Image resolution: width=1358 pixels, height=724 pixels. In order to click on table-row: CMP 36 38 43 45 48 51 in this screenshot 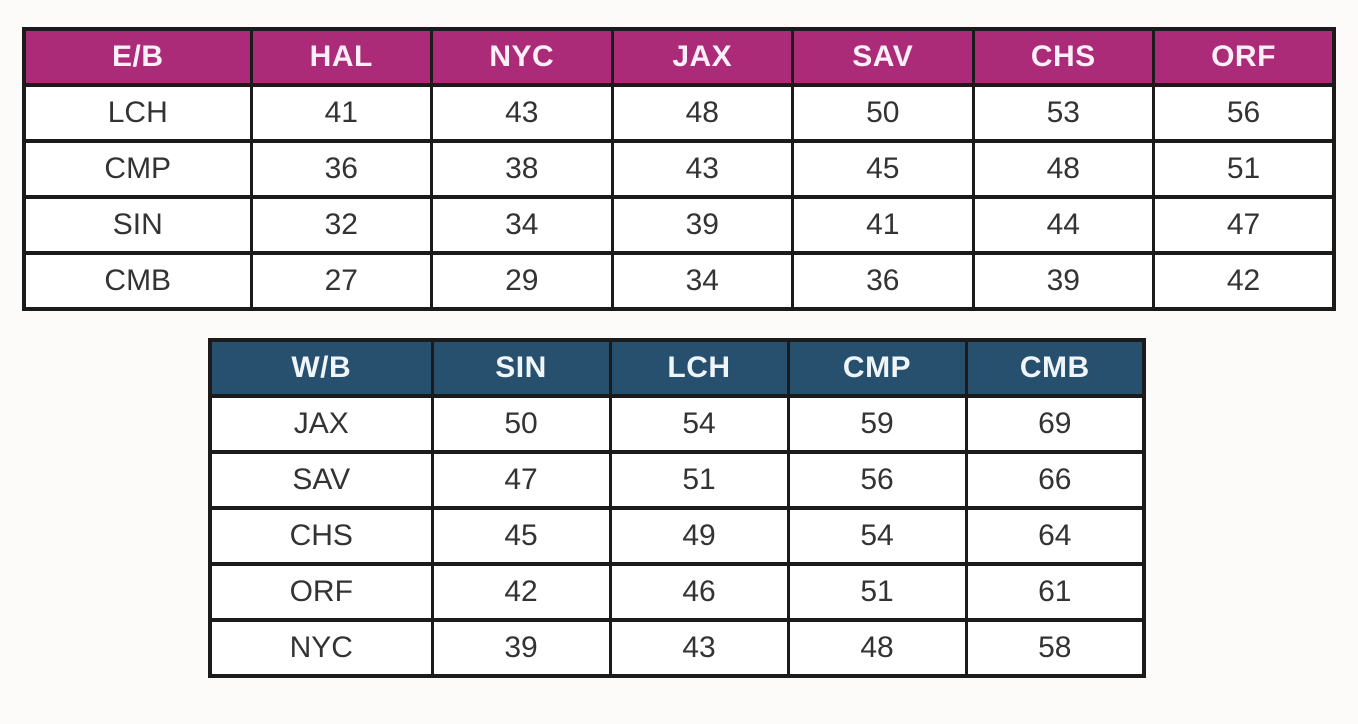, I will do `click(679, 169)`.